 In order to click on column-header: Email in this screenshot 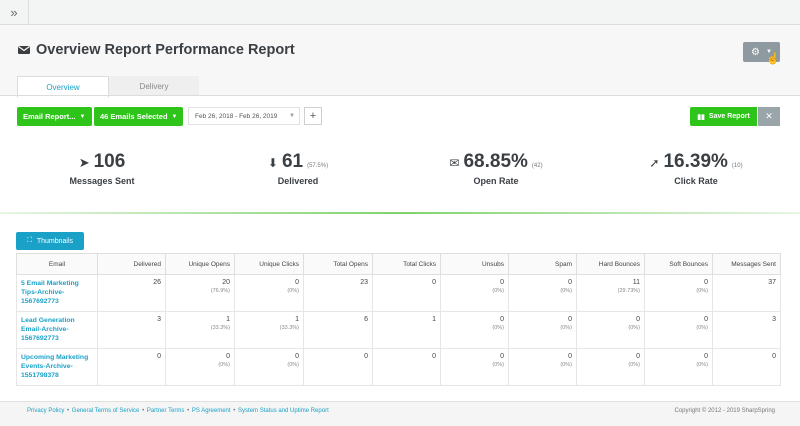, I will do `click(57, 264)`.